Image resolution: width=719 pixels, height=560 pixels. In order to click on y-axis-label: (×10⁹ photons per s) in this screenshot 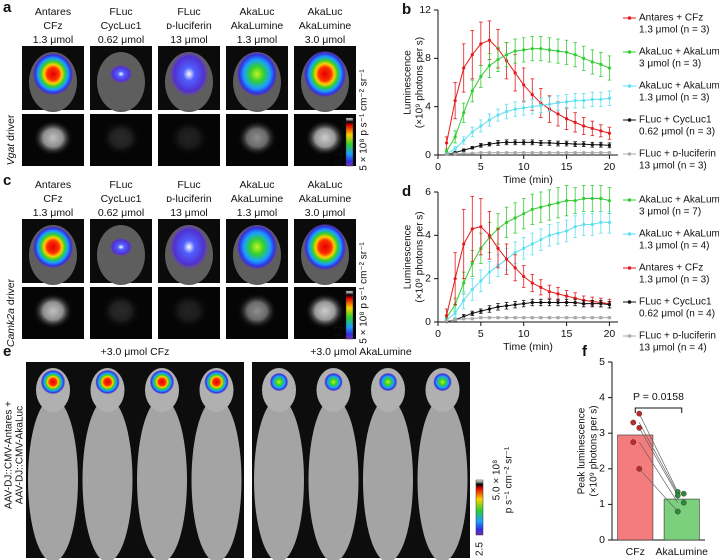, I will do `click(420, 82)`.